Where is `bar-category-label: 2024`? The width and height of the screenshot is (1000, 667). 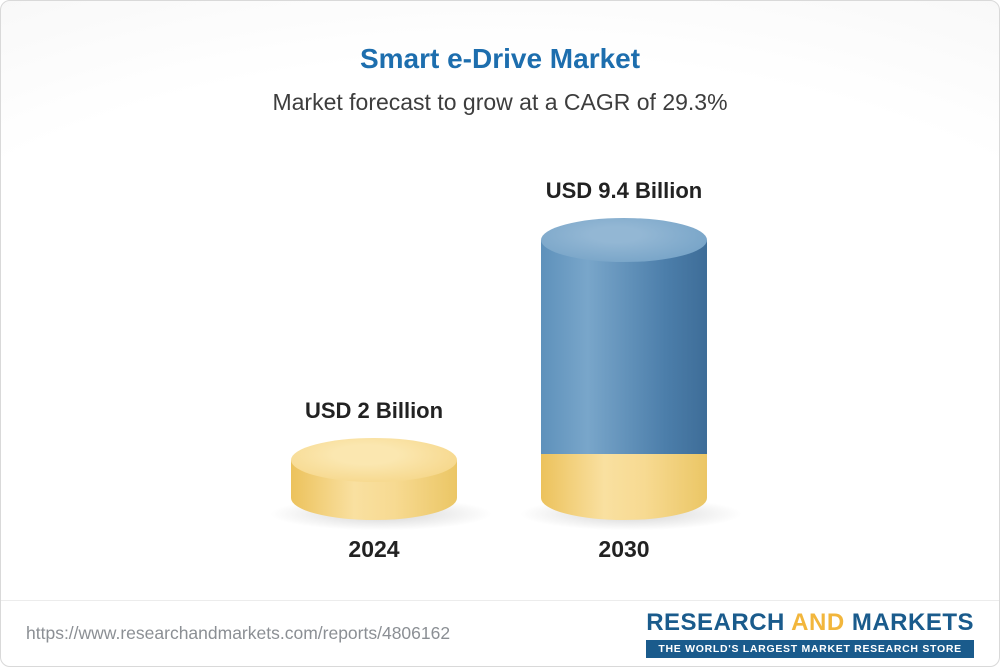
bar-category-label: 2024 is located at coordinates (374, 549).